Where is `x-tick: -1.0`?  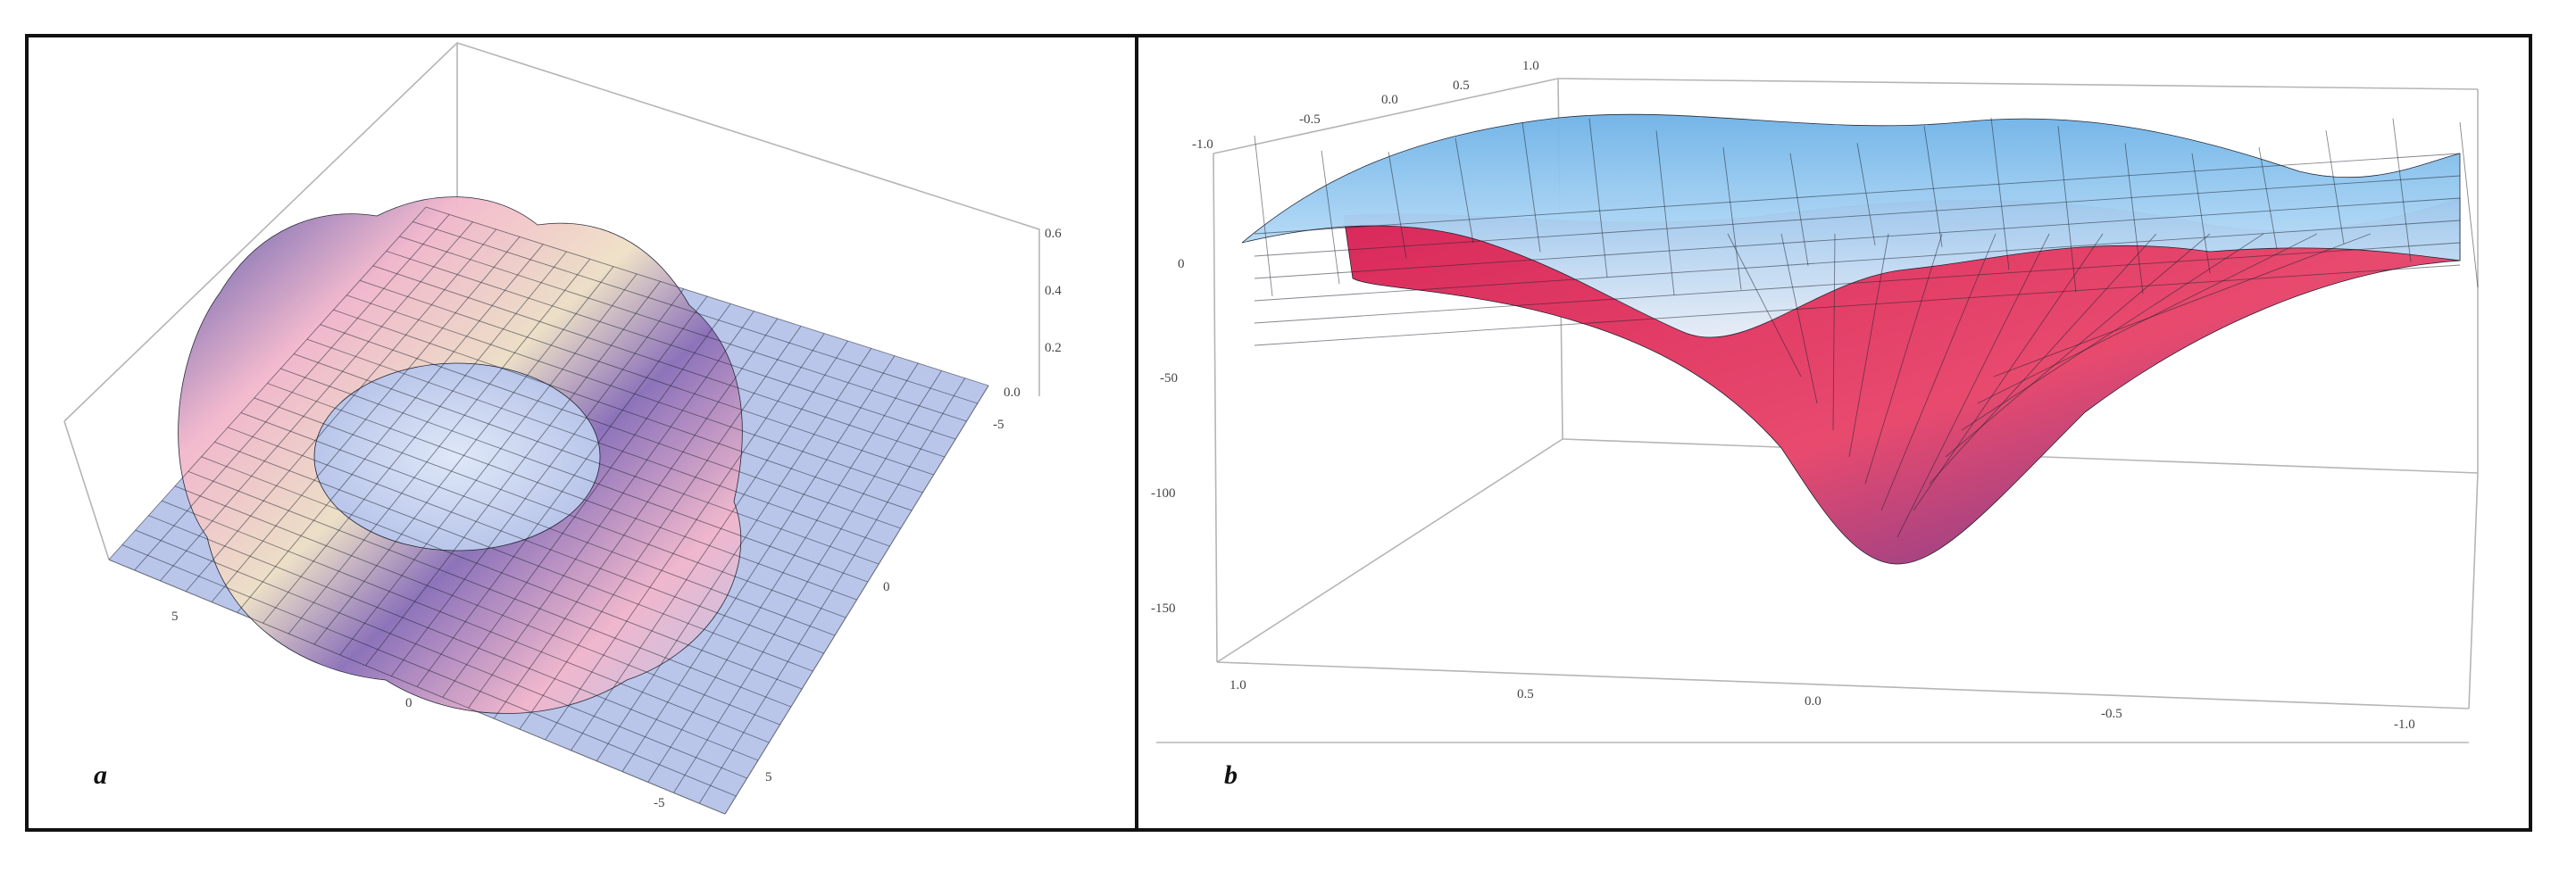
x-tick: -1.0 is located at coordinates (2404, 725).